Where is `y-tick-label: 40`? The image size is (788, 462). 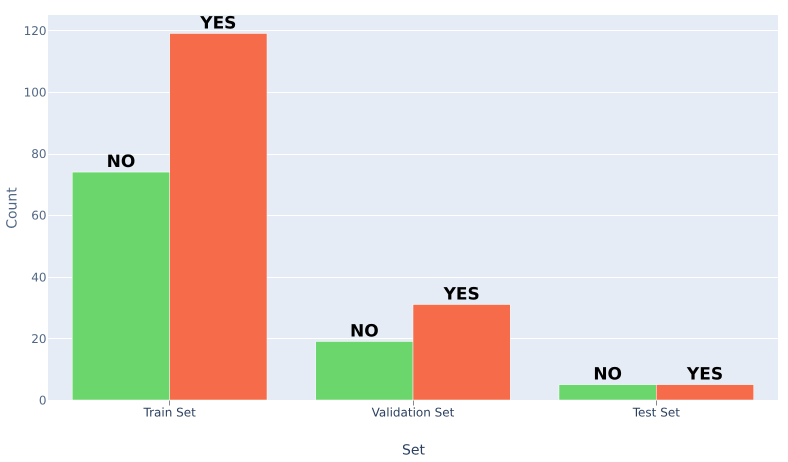
y-tick-label: 40 is located at coordinates (38, 277).